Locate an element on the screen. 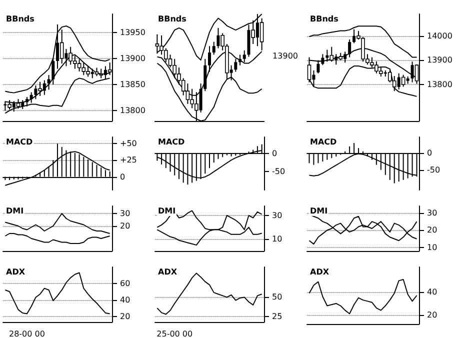 The image size is (457, 338). y-tick-label: 14000 is located at coordinates (439, 35).